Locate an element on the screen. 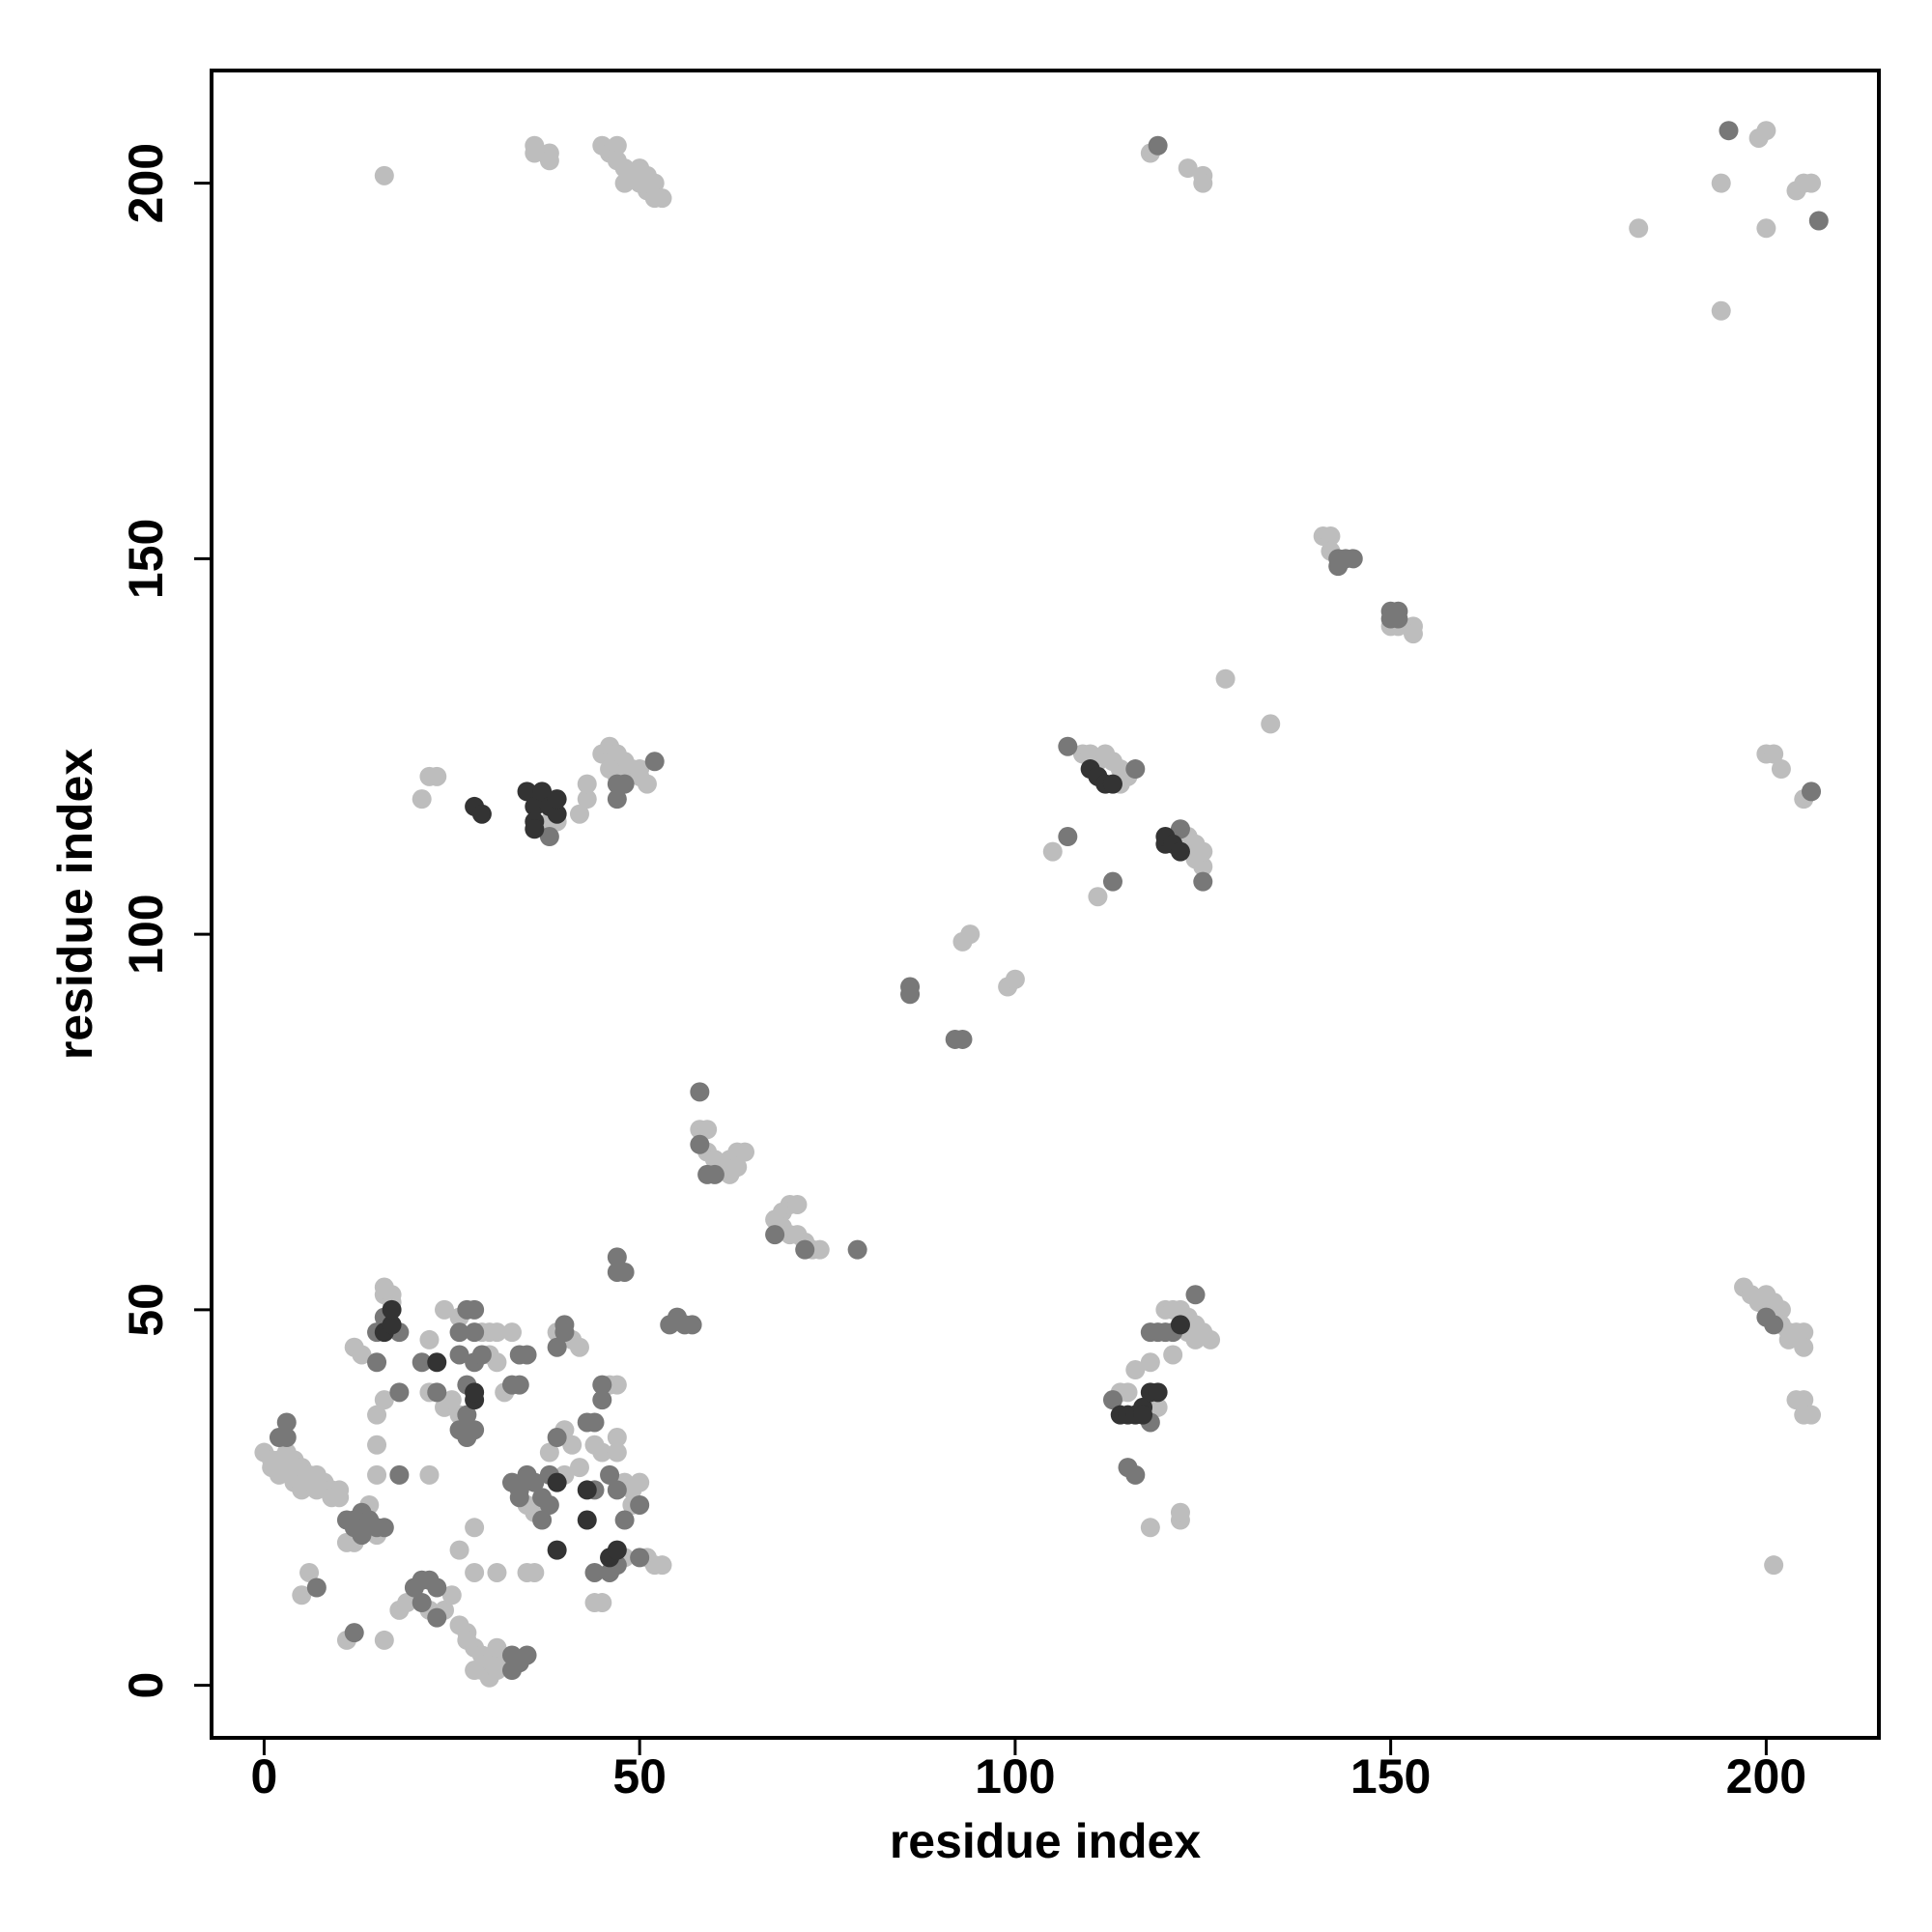 This screenshot has width=1932, height=1932. x-tick-label: 100 is located at coordinates (1015, 1776).